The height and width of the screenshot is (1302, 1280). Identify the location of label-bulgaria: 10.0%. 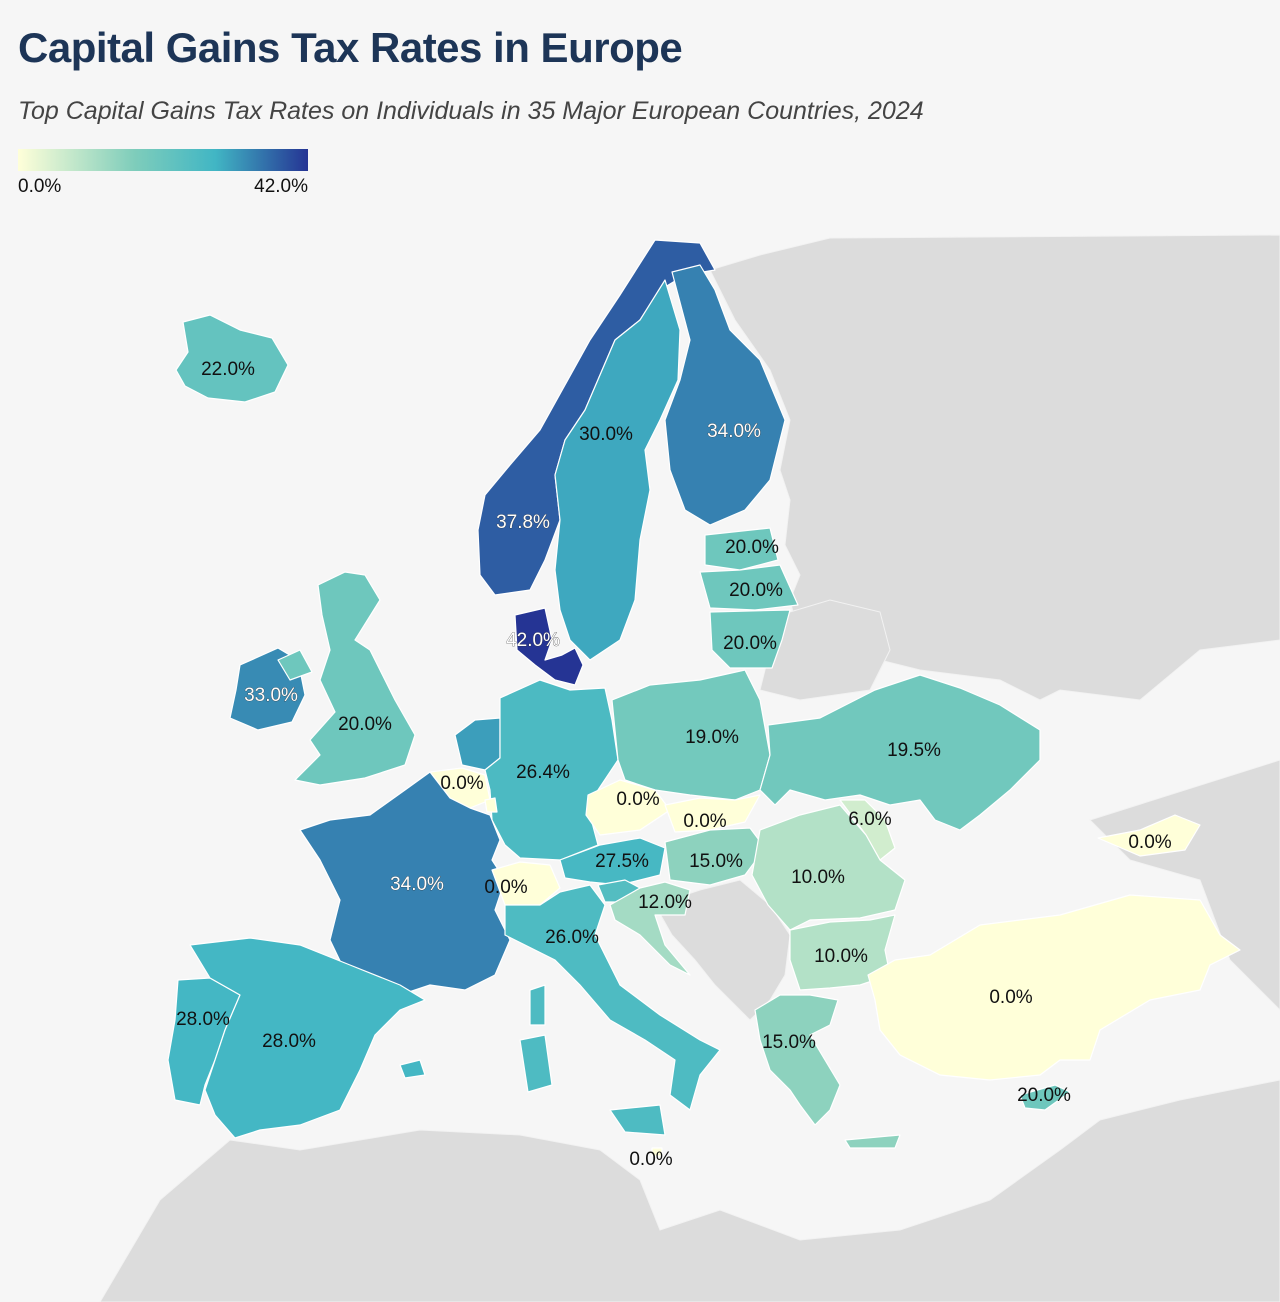
(841, 956).